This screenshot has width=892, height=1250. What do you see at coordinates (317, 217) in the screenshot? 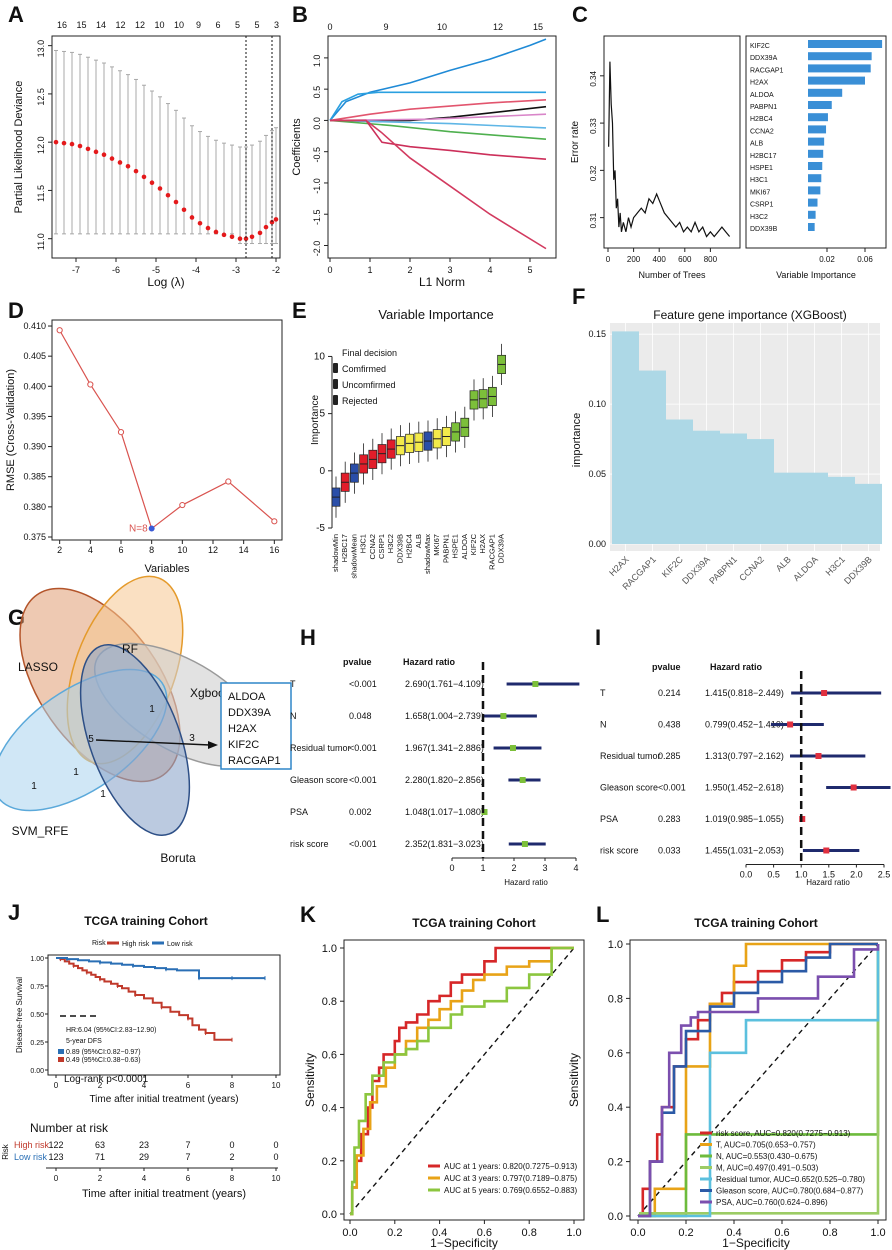
I see `y-tick-label: -1.5` at bounding box center [317, 217].